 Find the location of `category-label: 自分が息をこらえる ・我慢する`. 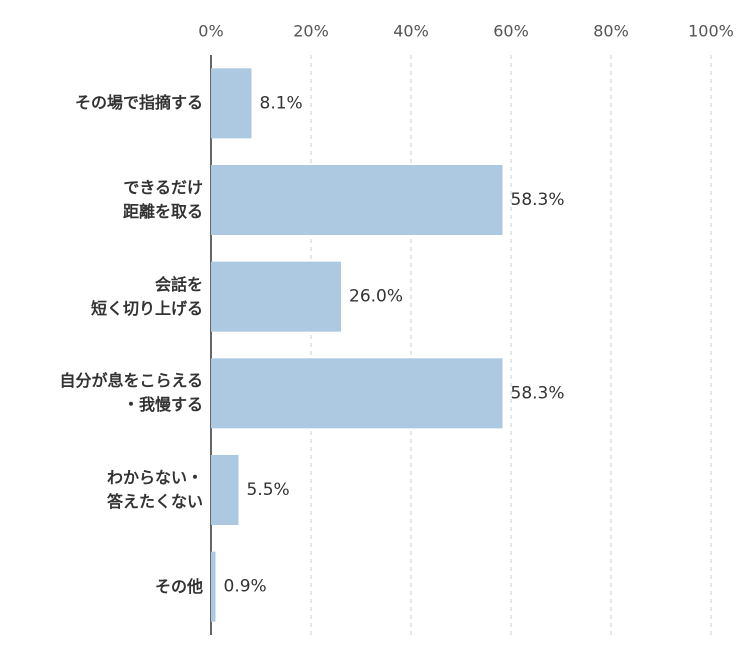

category-label: 自分が息をこらえる ・我慢する is located at coordinates (131, 393).